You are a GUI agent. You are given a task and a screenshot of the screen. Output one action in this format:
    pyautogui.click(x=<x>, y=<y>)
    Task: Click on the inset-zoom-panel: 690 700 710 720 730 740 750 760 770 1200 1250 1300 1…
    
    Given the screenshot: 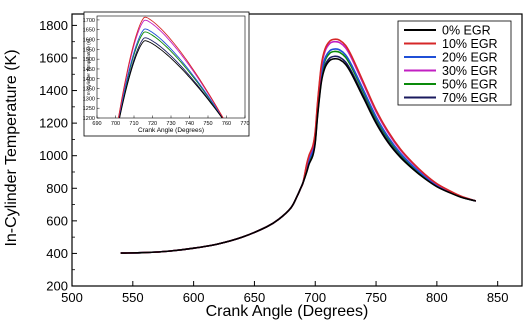 What is the action you would take?
    pyautogui.click(x=166, y=74)
    